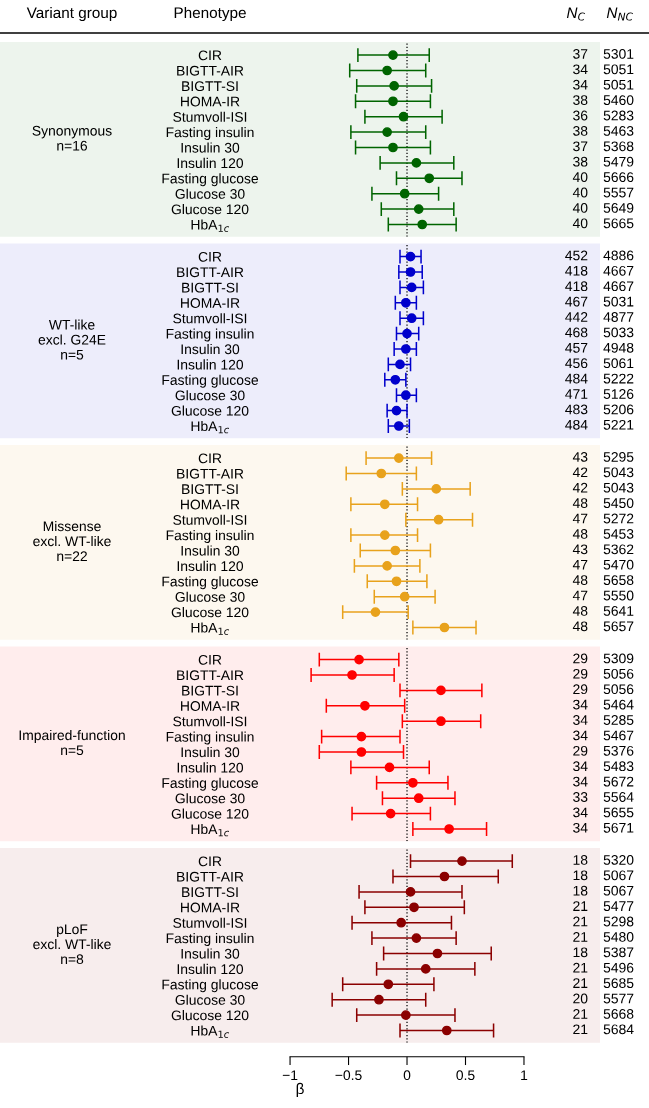  What do you see at coordinates (576, 14) in the screenshot?
I see `text: N$_{C}$` at bounding box center [576, 14].